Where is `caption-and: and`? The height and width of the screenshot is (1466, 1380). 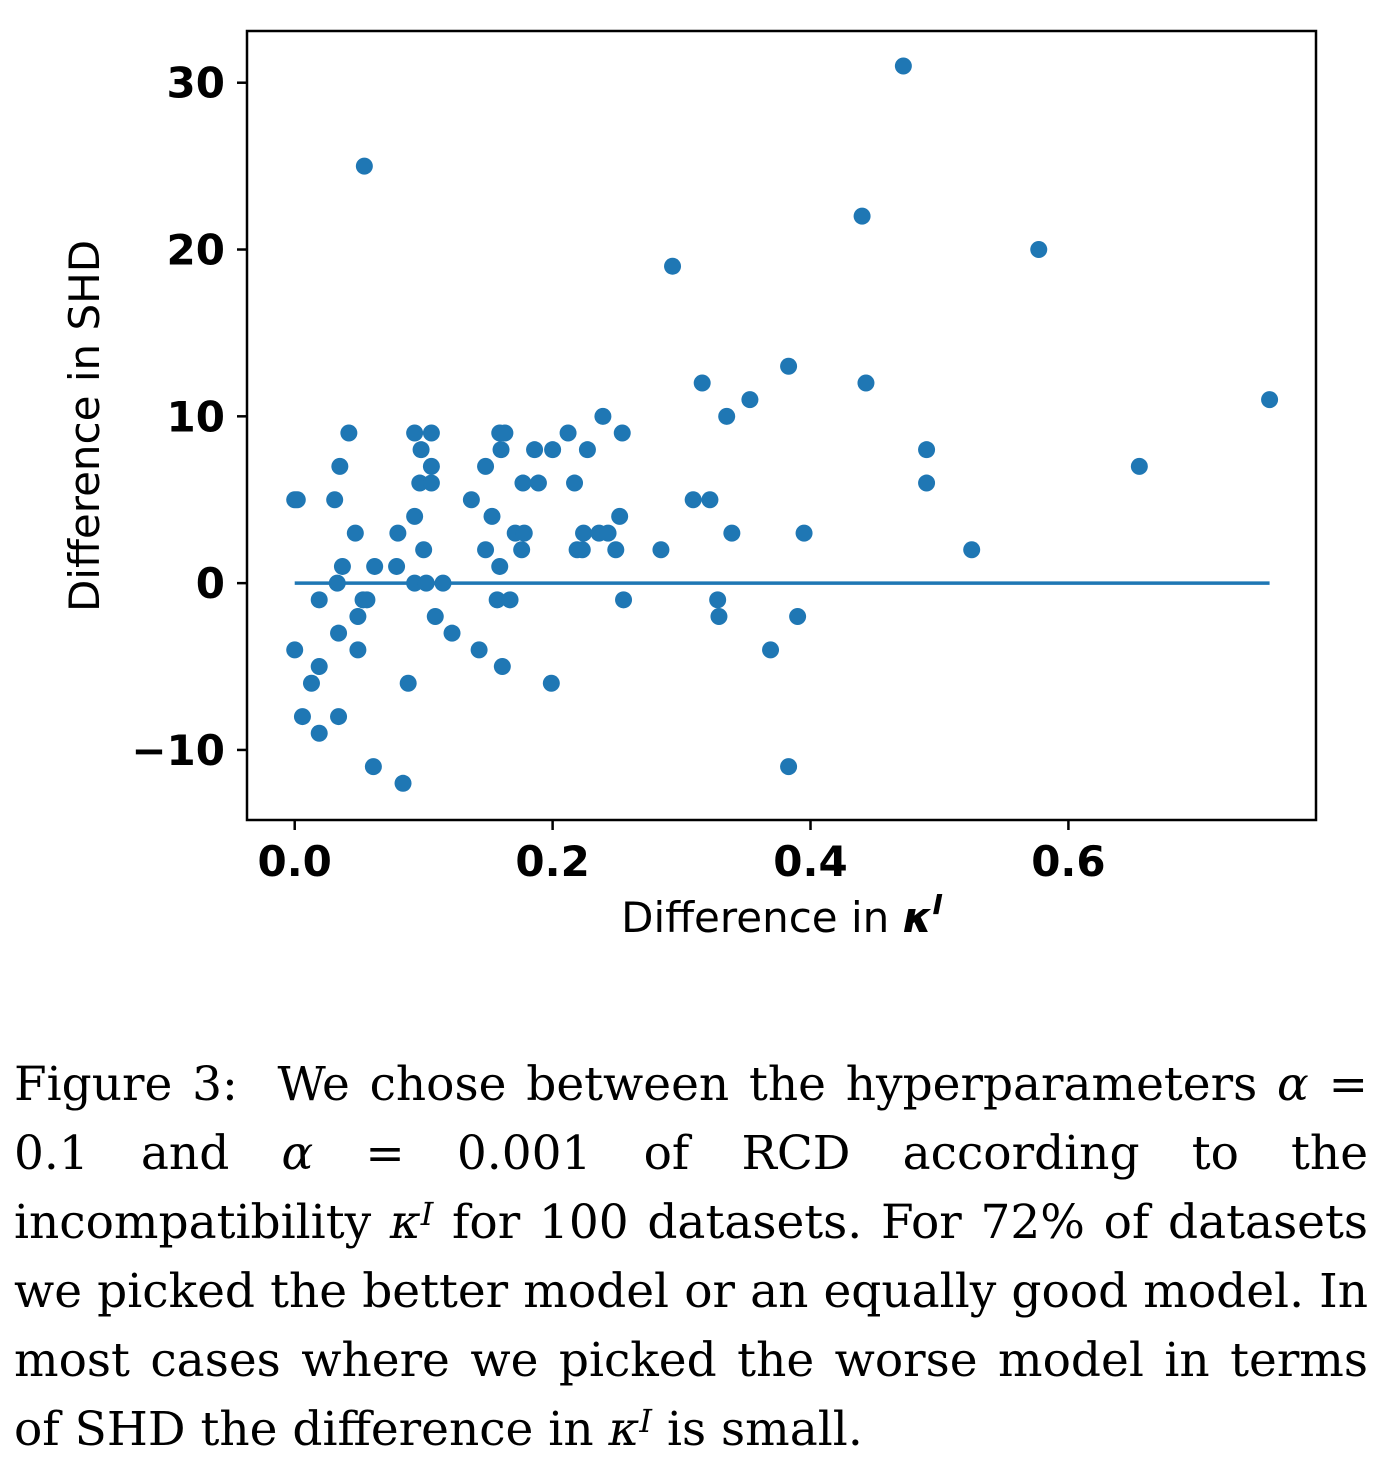 caption-and: and is located at coordinates (185, 1153).